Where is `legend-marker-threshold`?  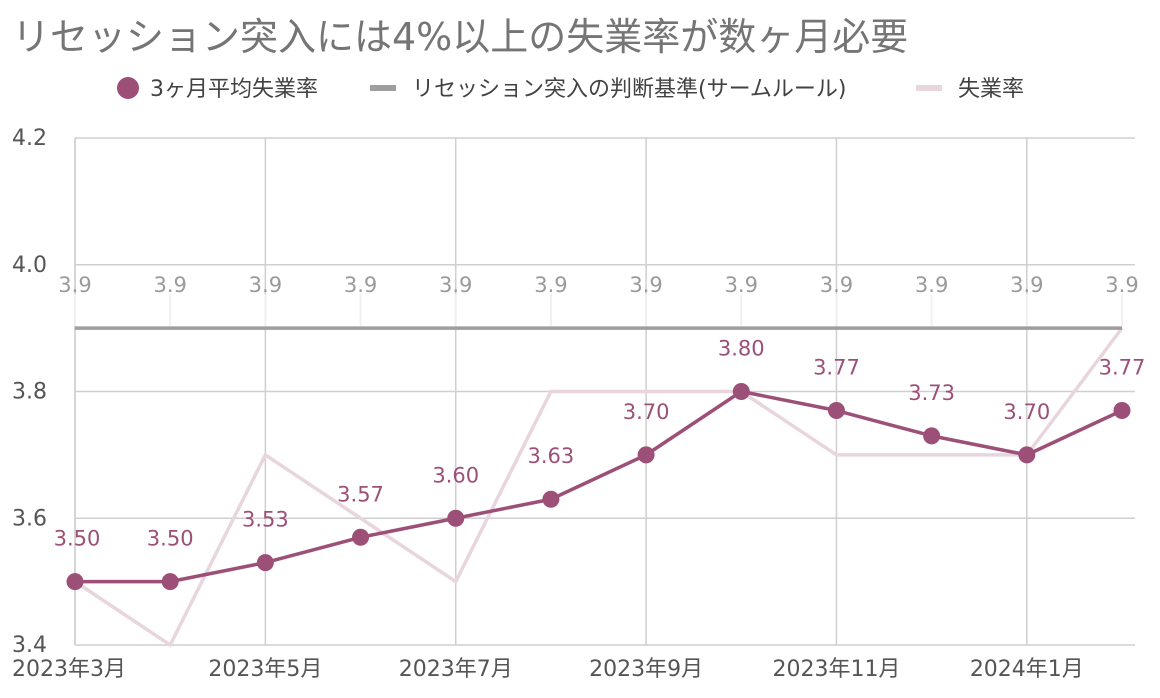 legend-marker-threshold is located at coordinates (383, 88).